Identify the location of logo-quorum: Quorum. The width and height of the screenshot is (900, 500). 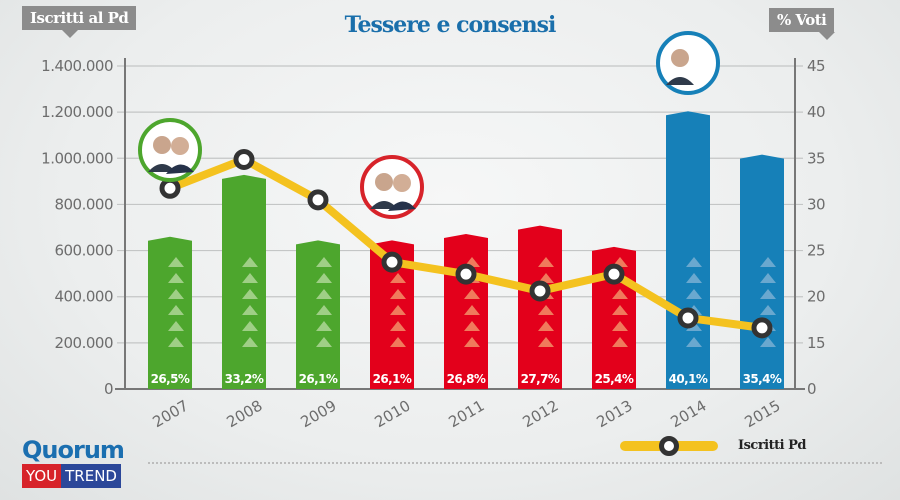
(73, 450).